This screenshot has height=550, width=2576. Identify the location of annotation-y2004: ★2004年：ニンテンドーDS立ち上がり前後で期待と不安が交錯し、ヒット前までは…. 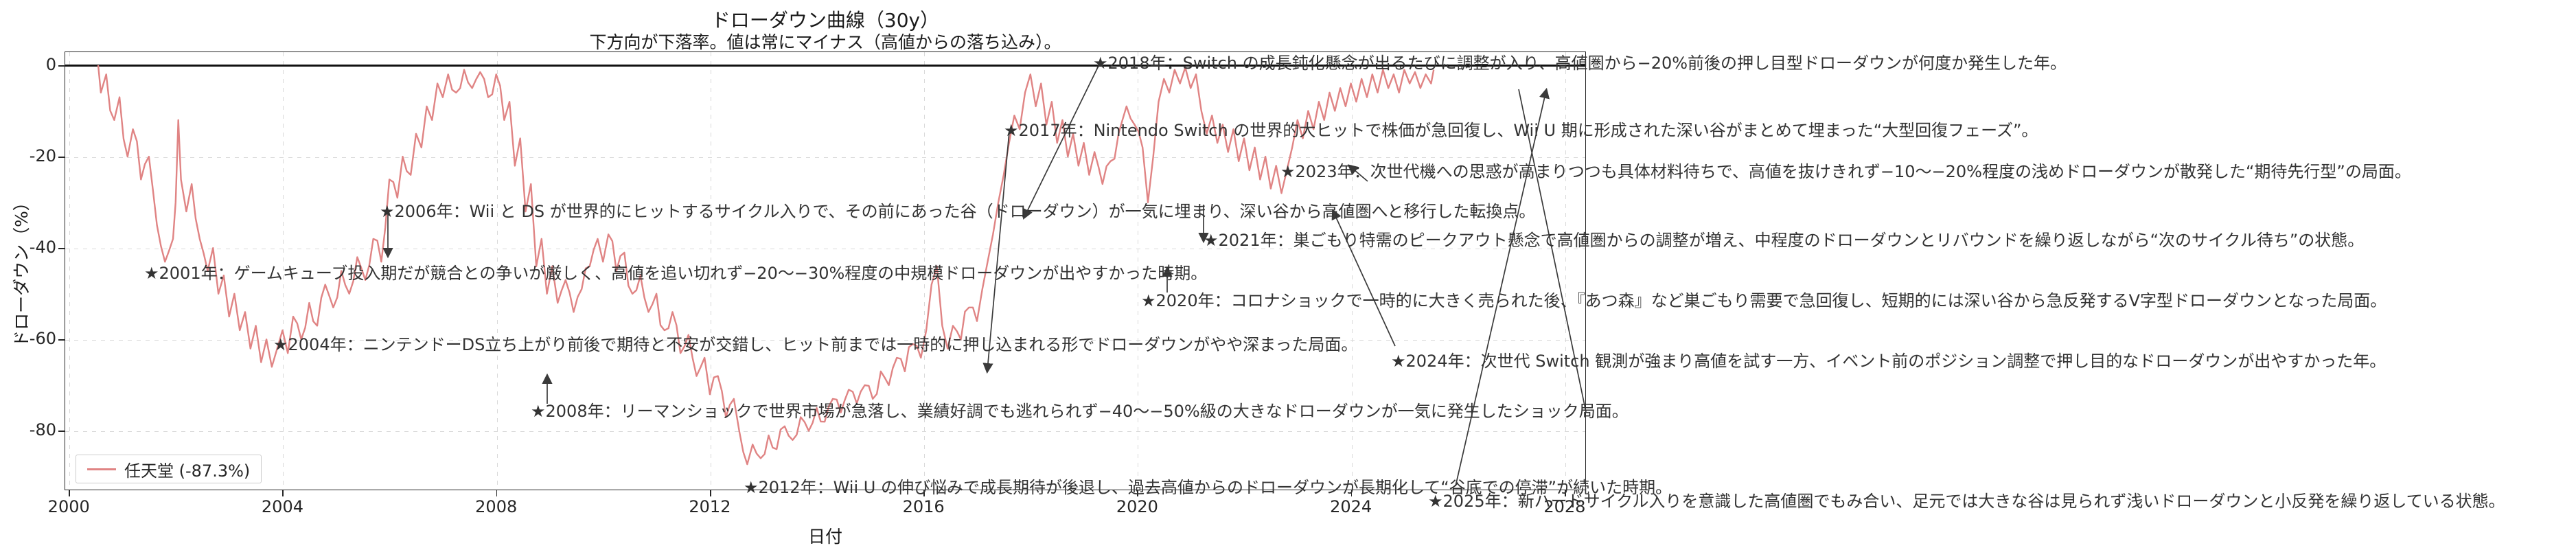
(815, 344).